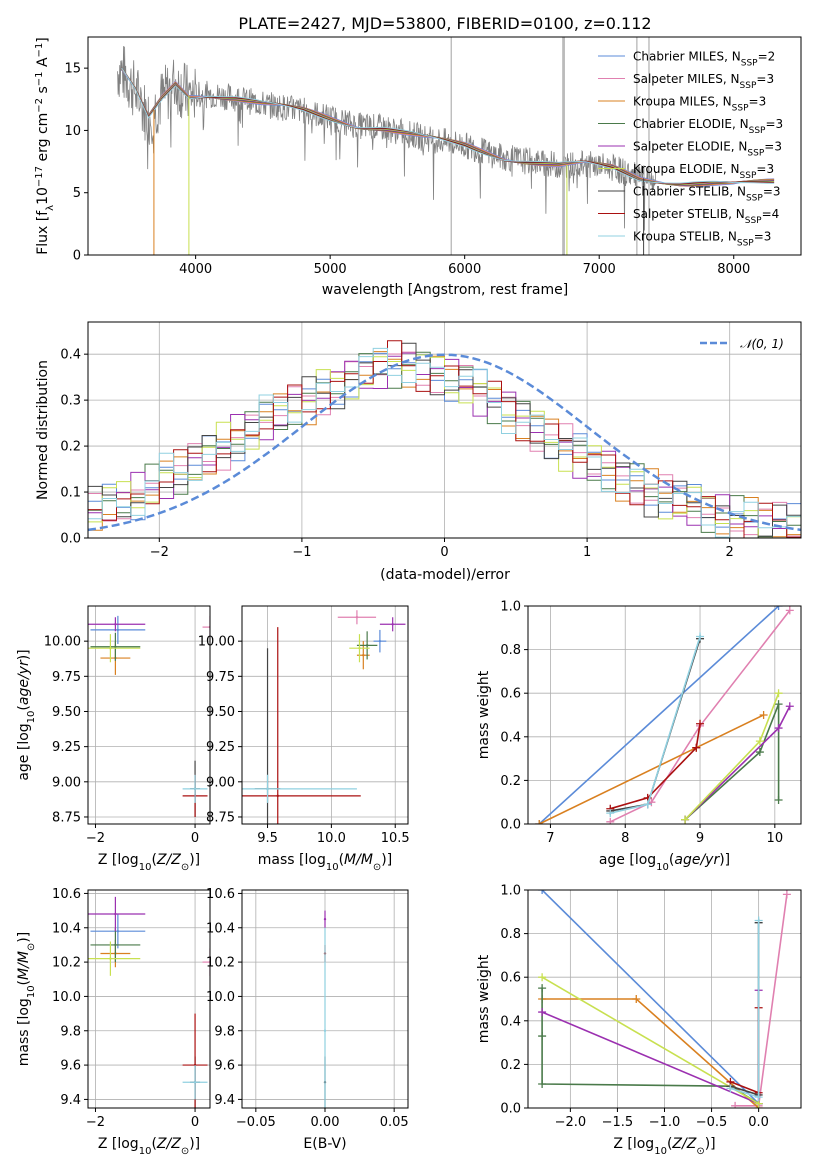  What do you see at coordinates (43, 39) in the screenshot?
I see `y-axis-label-part: ]` at bounding box center [43, 39].